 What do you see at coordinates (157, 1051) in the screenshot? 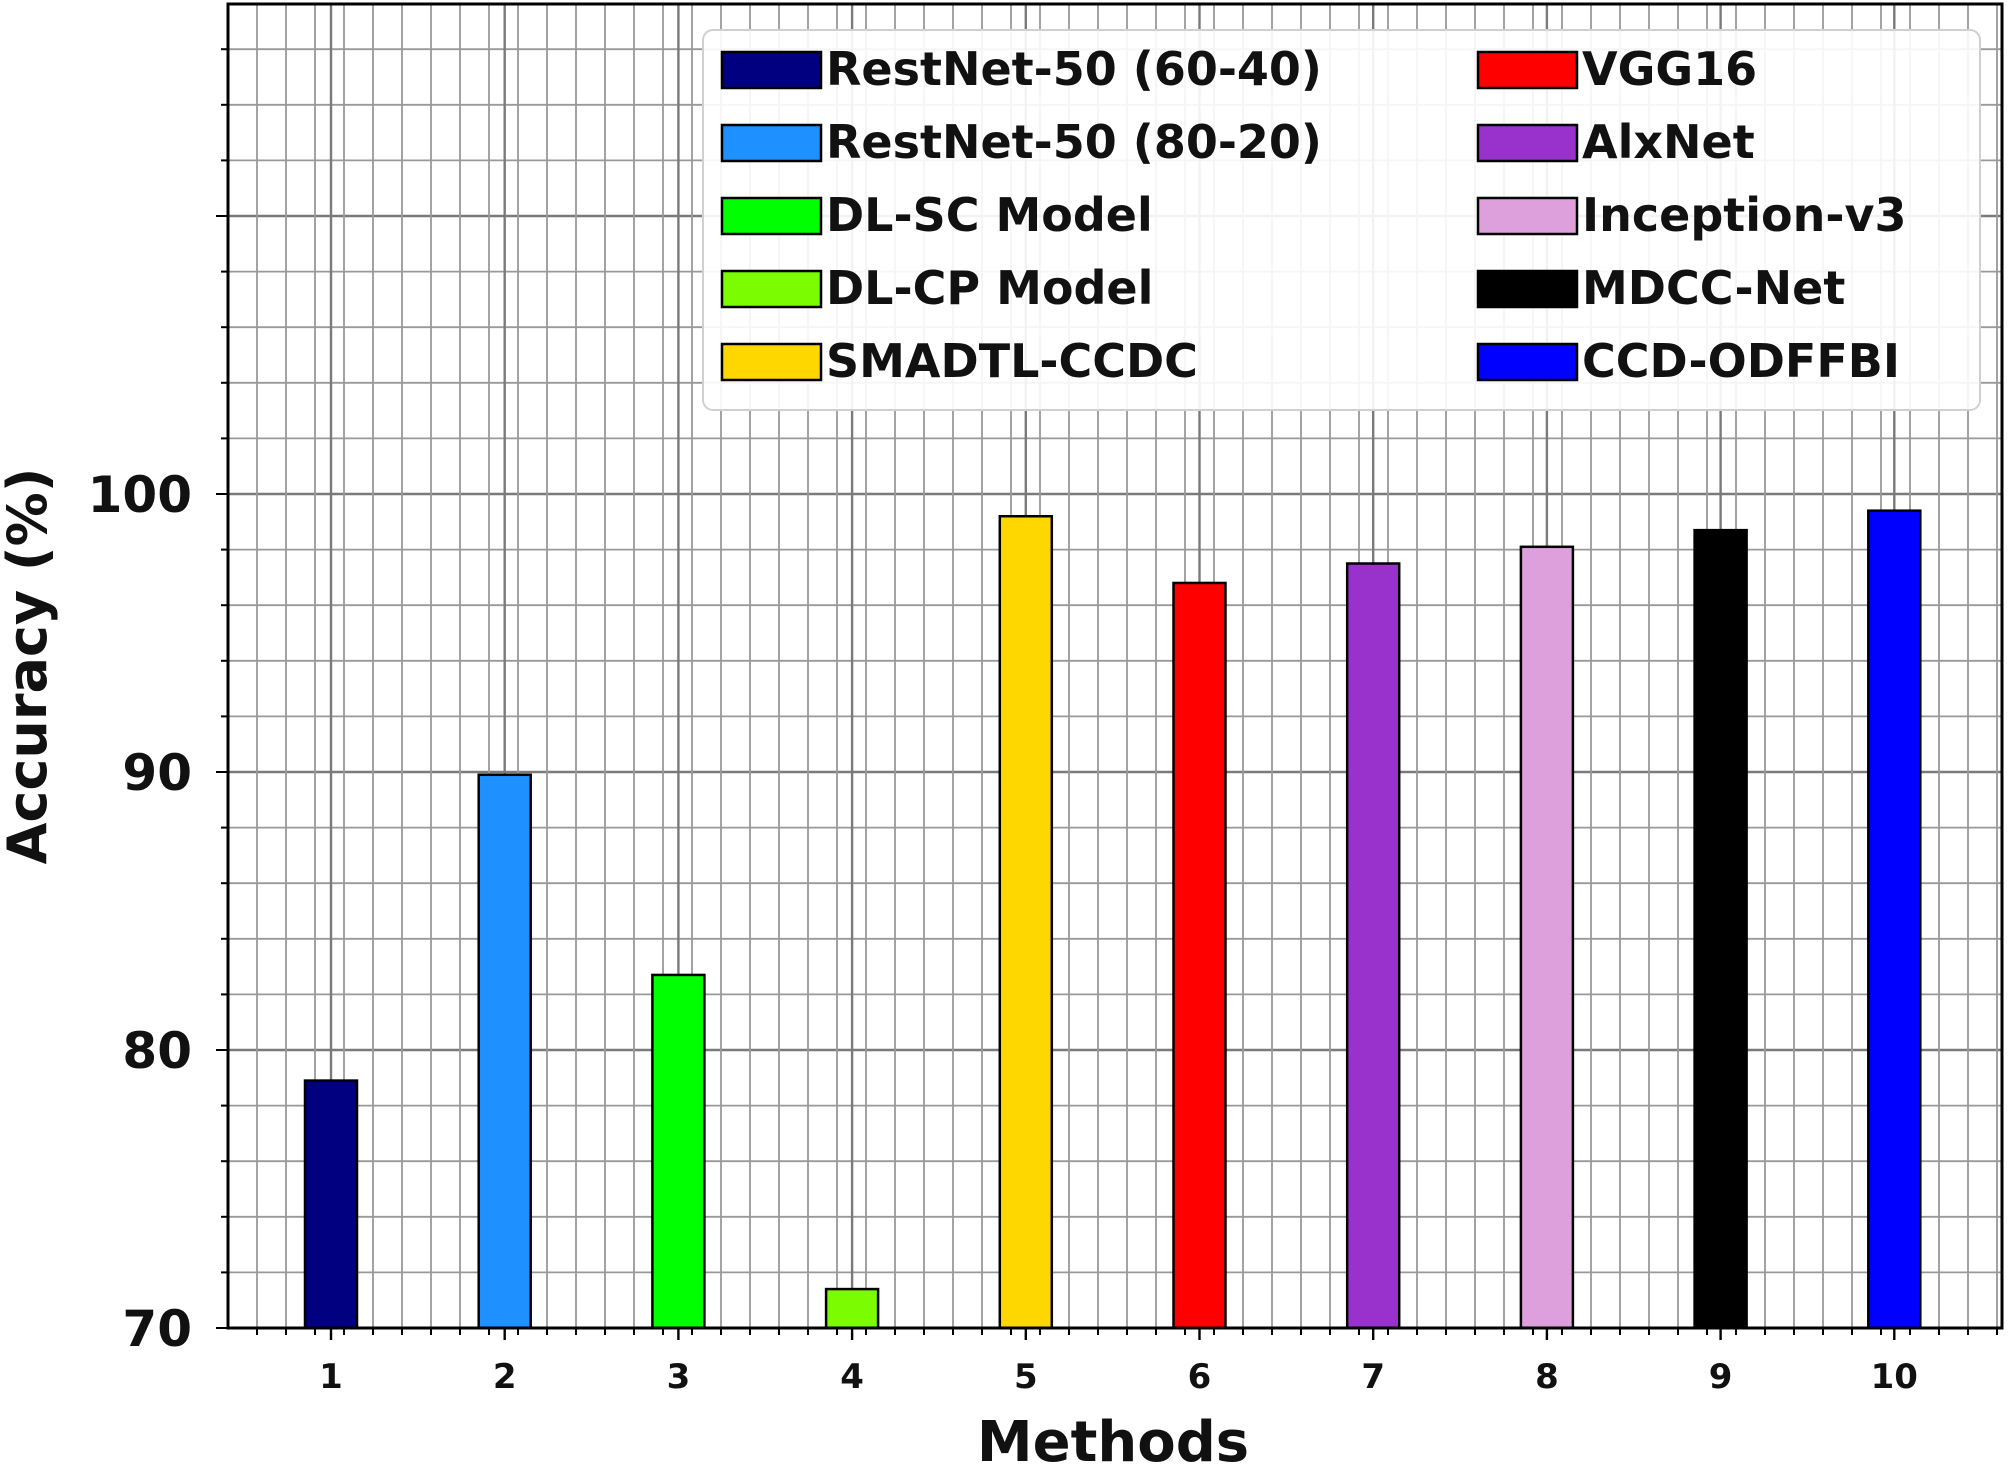
I see `y-tick-label: 80` at bounding box center [157, 1051].